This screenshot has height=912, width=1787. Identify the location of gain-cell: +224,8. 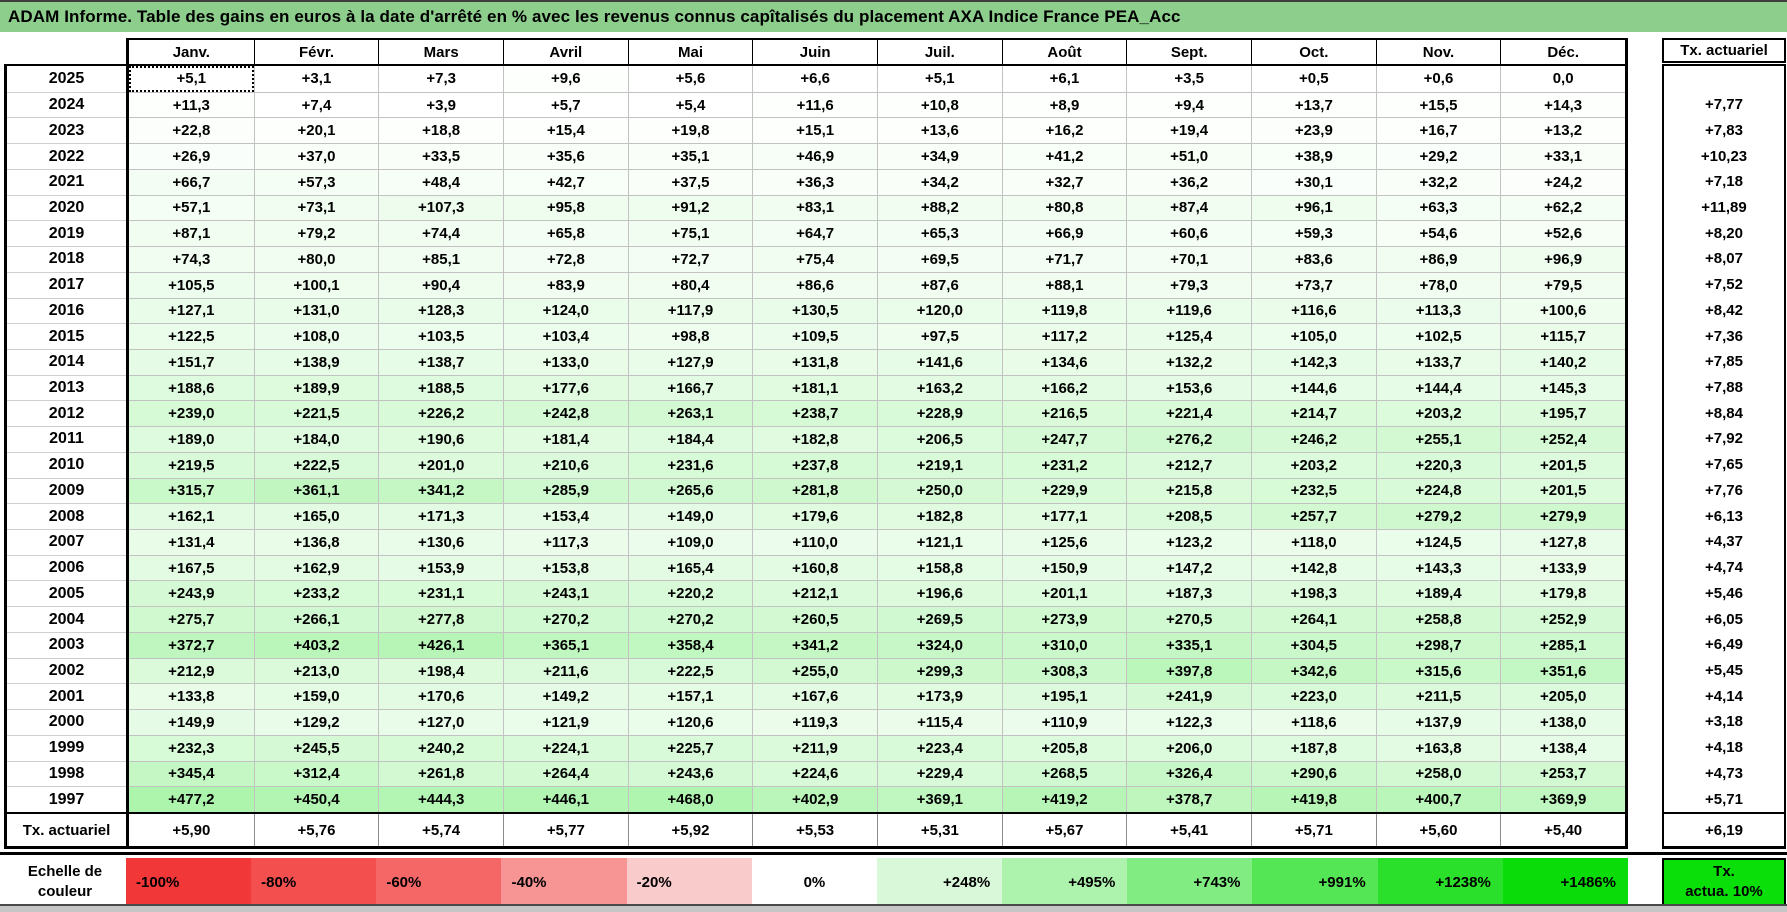
(1438, 490).